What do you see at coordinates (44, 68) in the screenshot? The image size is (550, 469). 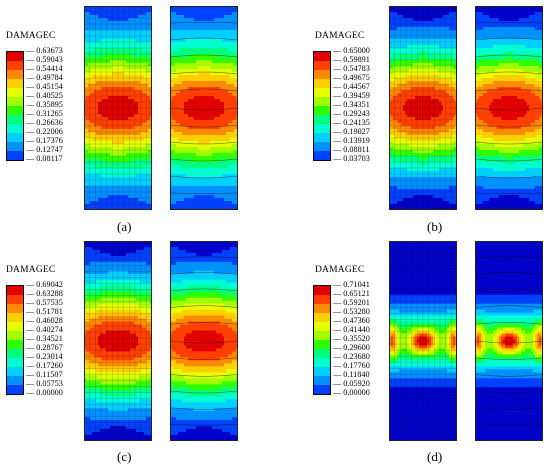 I see `legend-value: — 0.54414` at bounding box center [44, 68].